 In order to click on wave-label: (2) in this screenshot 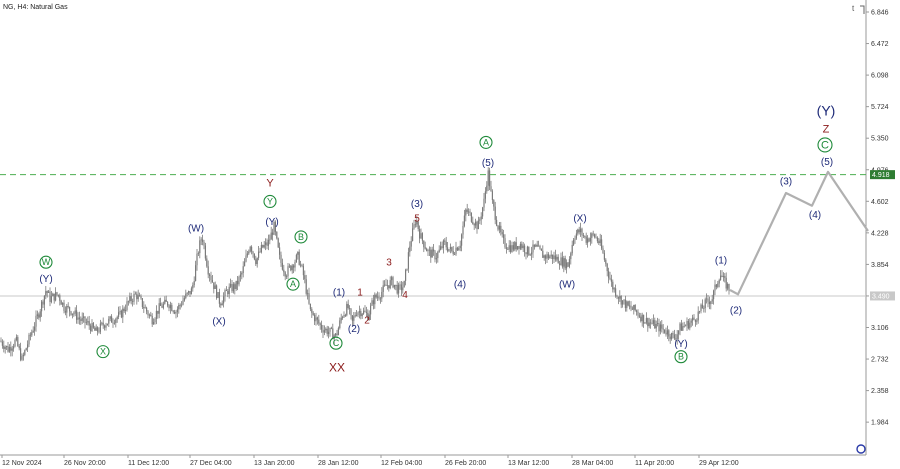, I will do `click(354, 329)`.